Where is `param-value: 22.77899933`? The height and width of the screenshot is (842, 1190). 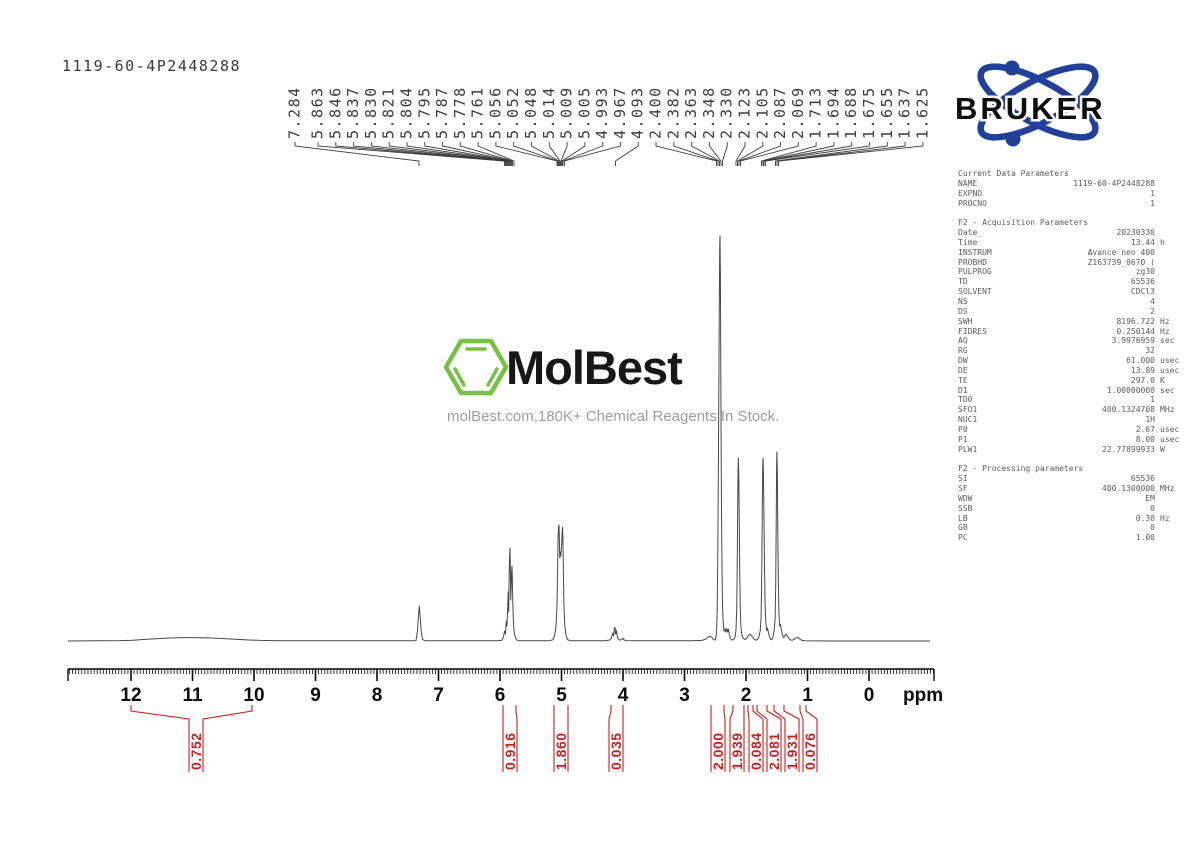
param-value: 22.77899933 is located at coordinates (1128, 449).